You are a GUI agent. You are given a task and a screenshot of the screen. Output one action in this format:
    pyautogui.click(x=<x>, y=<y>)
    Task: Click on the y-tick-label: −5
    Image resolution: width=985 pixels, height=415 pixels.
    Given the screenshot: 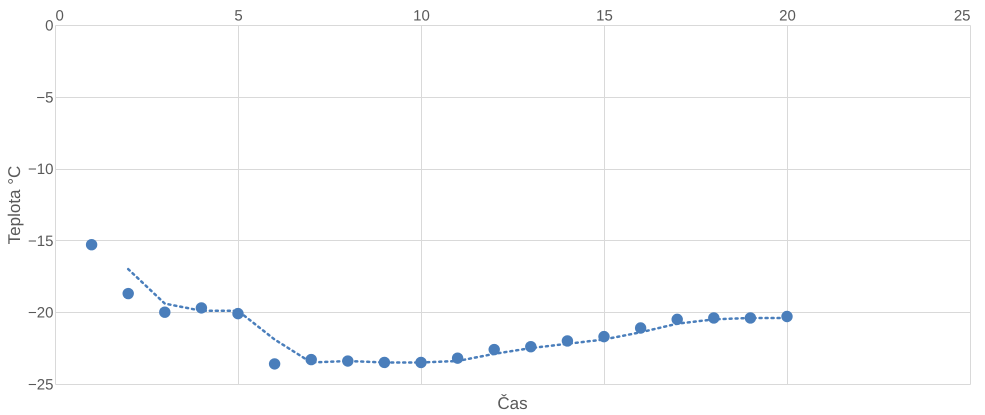 What is the action you would take?
    pyautogui.click(x=45, y=97)
    